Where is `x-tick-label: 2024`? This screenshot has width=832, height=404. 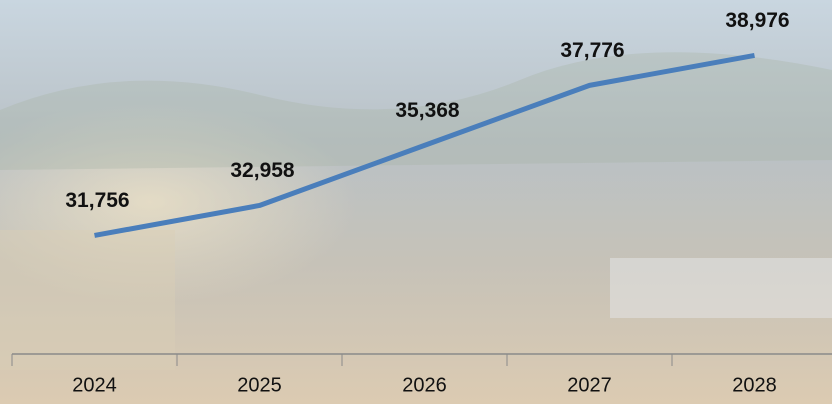
x-tick-label: 2024 is located at coordinates (94, 385).